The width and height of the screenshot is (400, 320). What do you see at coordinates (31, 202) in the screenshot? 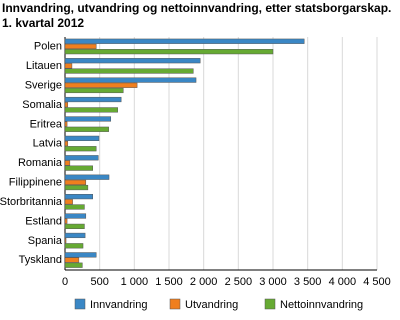
I see `y-tick-label: Storbritannia` at bounding box center [31, 202].